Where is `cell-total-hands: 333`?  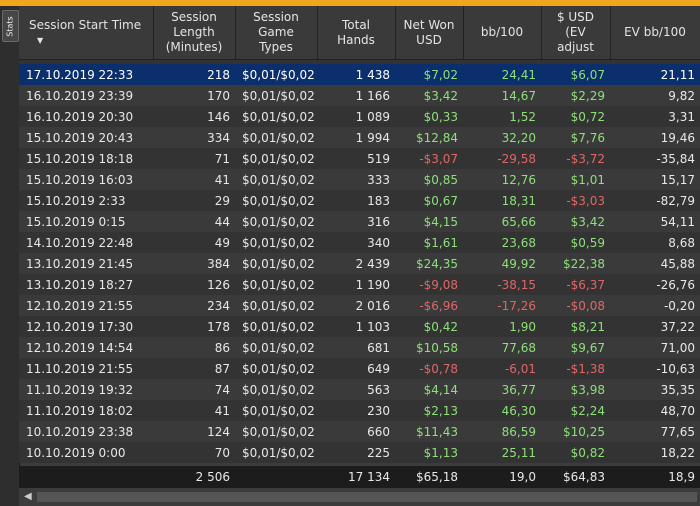
cell-total-hands: 333 is located at coordinates (378, 179).